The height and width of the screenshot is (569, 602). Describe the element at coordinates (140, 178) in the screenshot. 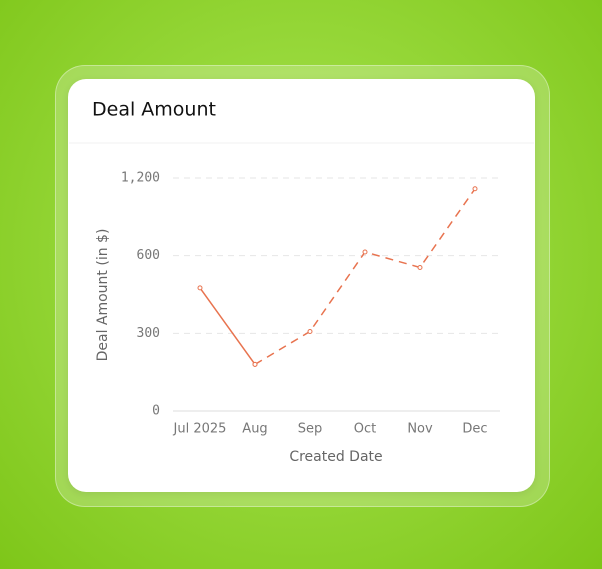

I see `y-tick-label: 1,200` at that location.